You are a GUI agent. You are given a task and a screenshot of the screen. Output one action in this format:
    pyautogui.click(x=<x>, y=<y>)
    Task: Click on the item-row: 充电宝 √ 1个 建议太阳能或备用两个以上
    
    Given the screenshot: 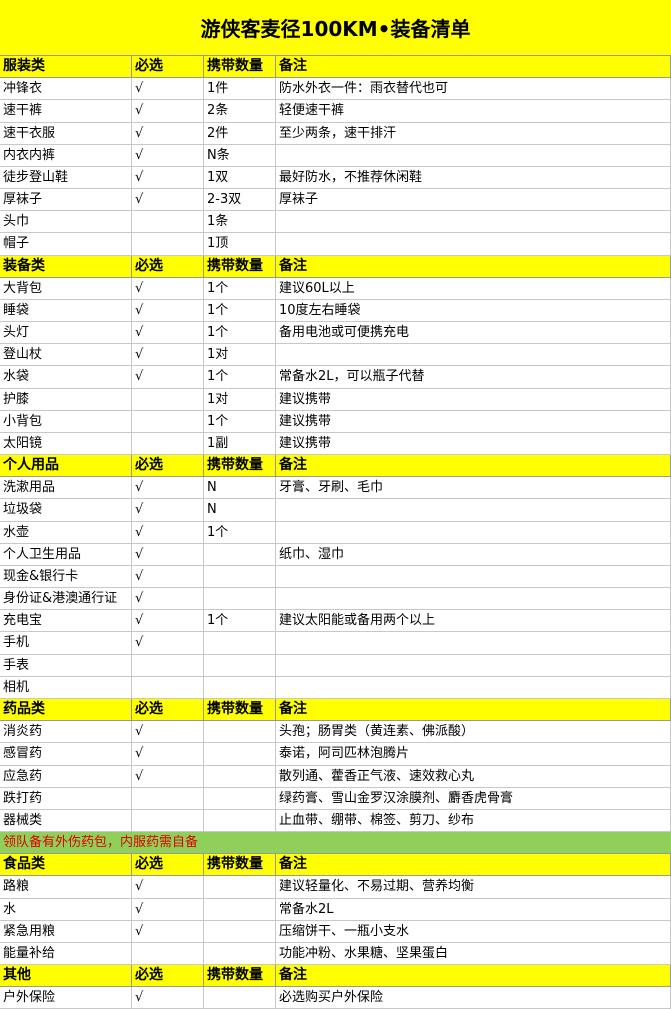 What is the action you would take?
    pyautogui.click(x=335, y=621)
    